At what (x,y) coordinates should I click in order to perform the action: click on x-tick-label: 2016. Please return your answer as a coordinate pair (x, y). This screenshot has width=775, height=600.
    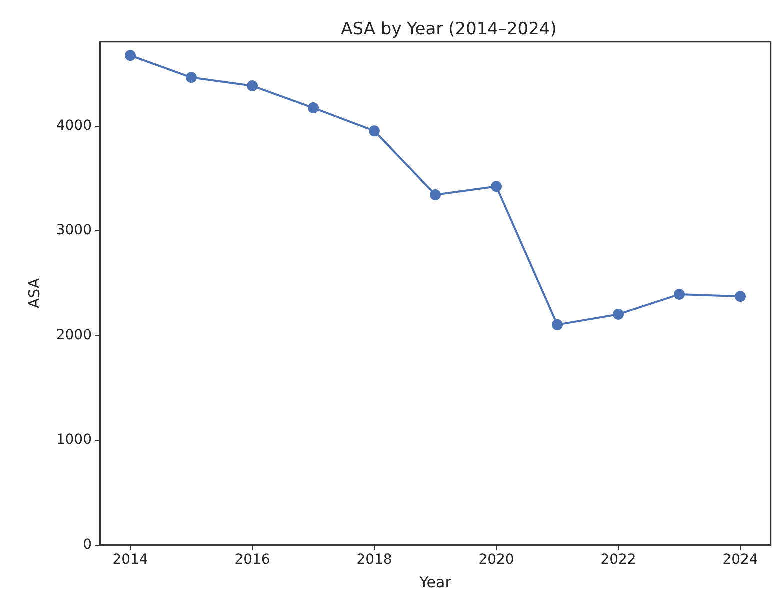
    Looking at the image, I should click on (252, 560).